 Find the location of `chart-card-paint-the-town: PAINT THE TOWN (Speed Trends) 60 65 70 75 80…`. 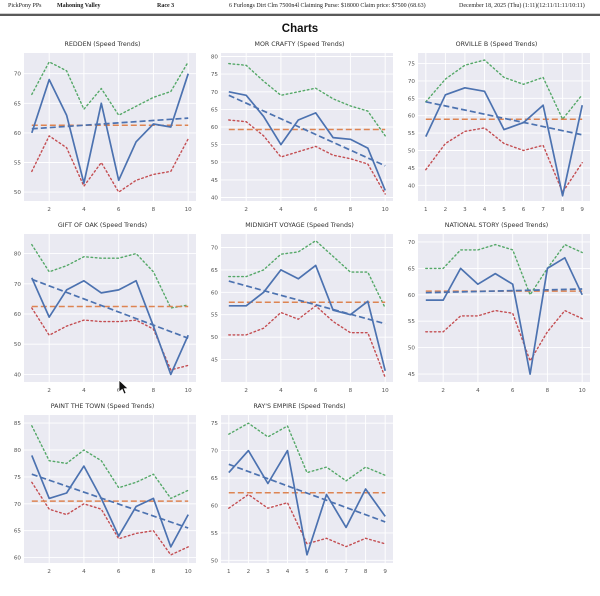

chart-card-paint-the-town: PAINT THE TOWN (Speed Trends) 60 65 70 75 80… is located at coordinates (102, 492).